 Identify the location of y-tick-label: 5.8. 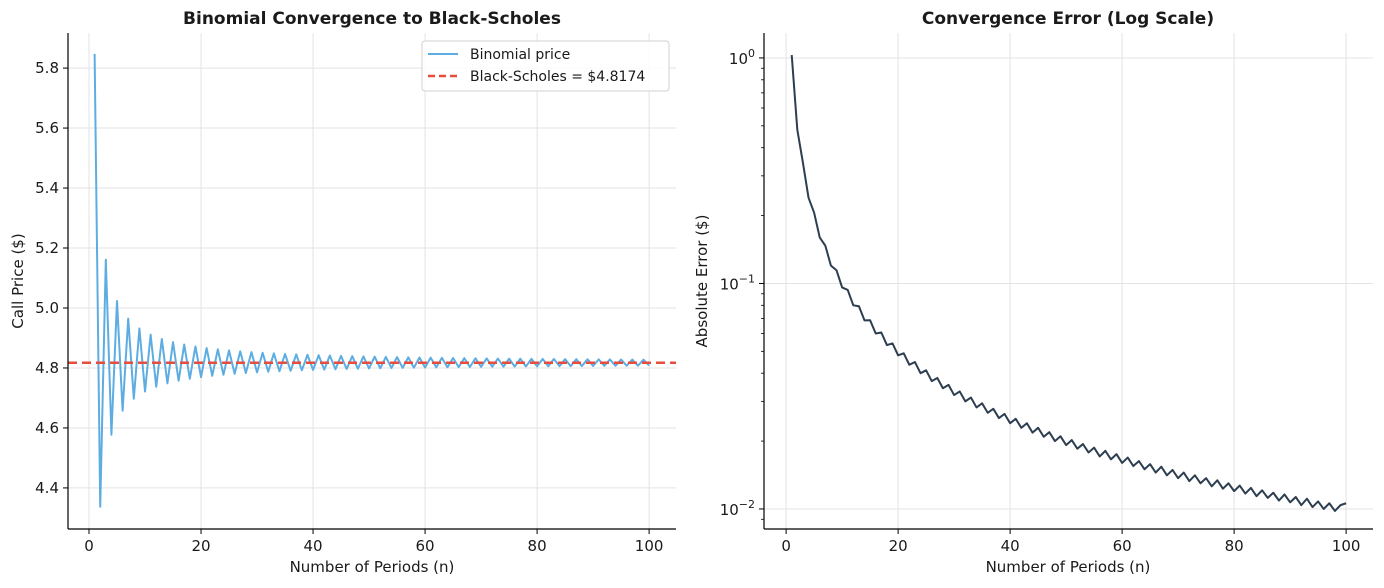
(47, 68).